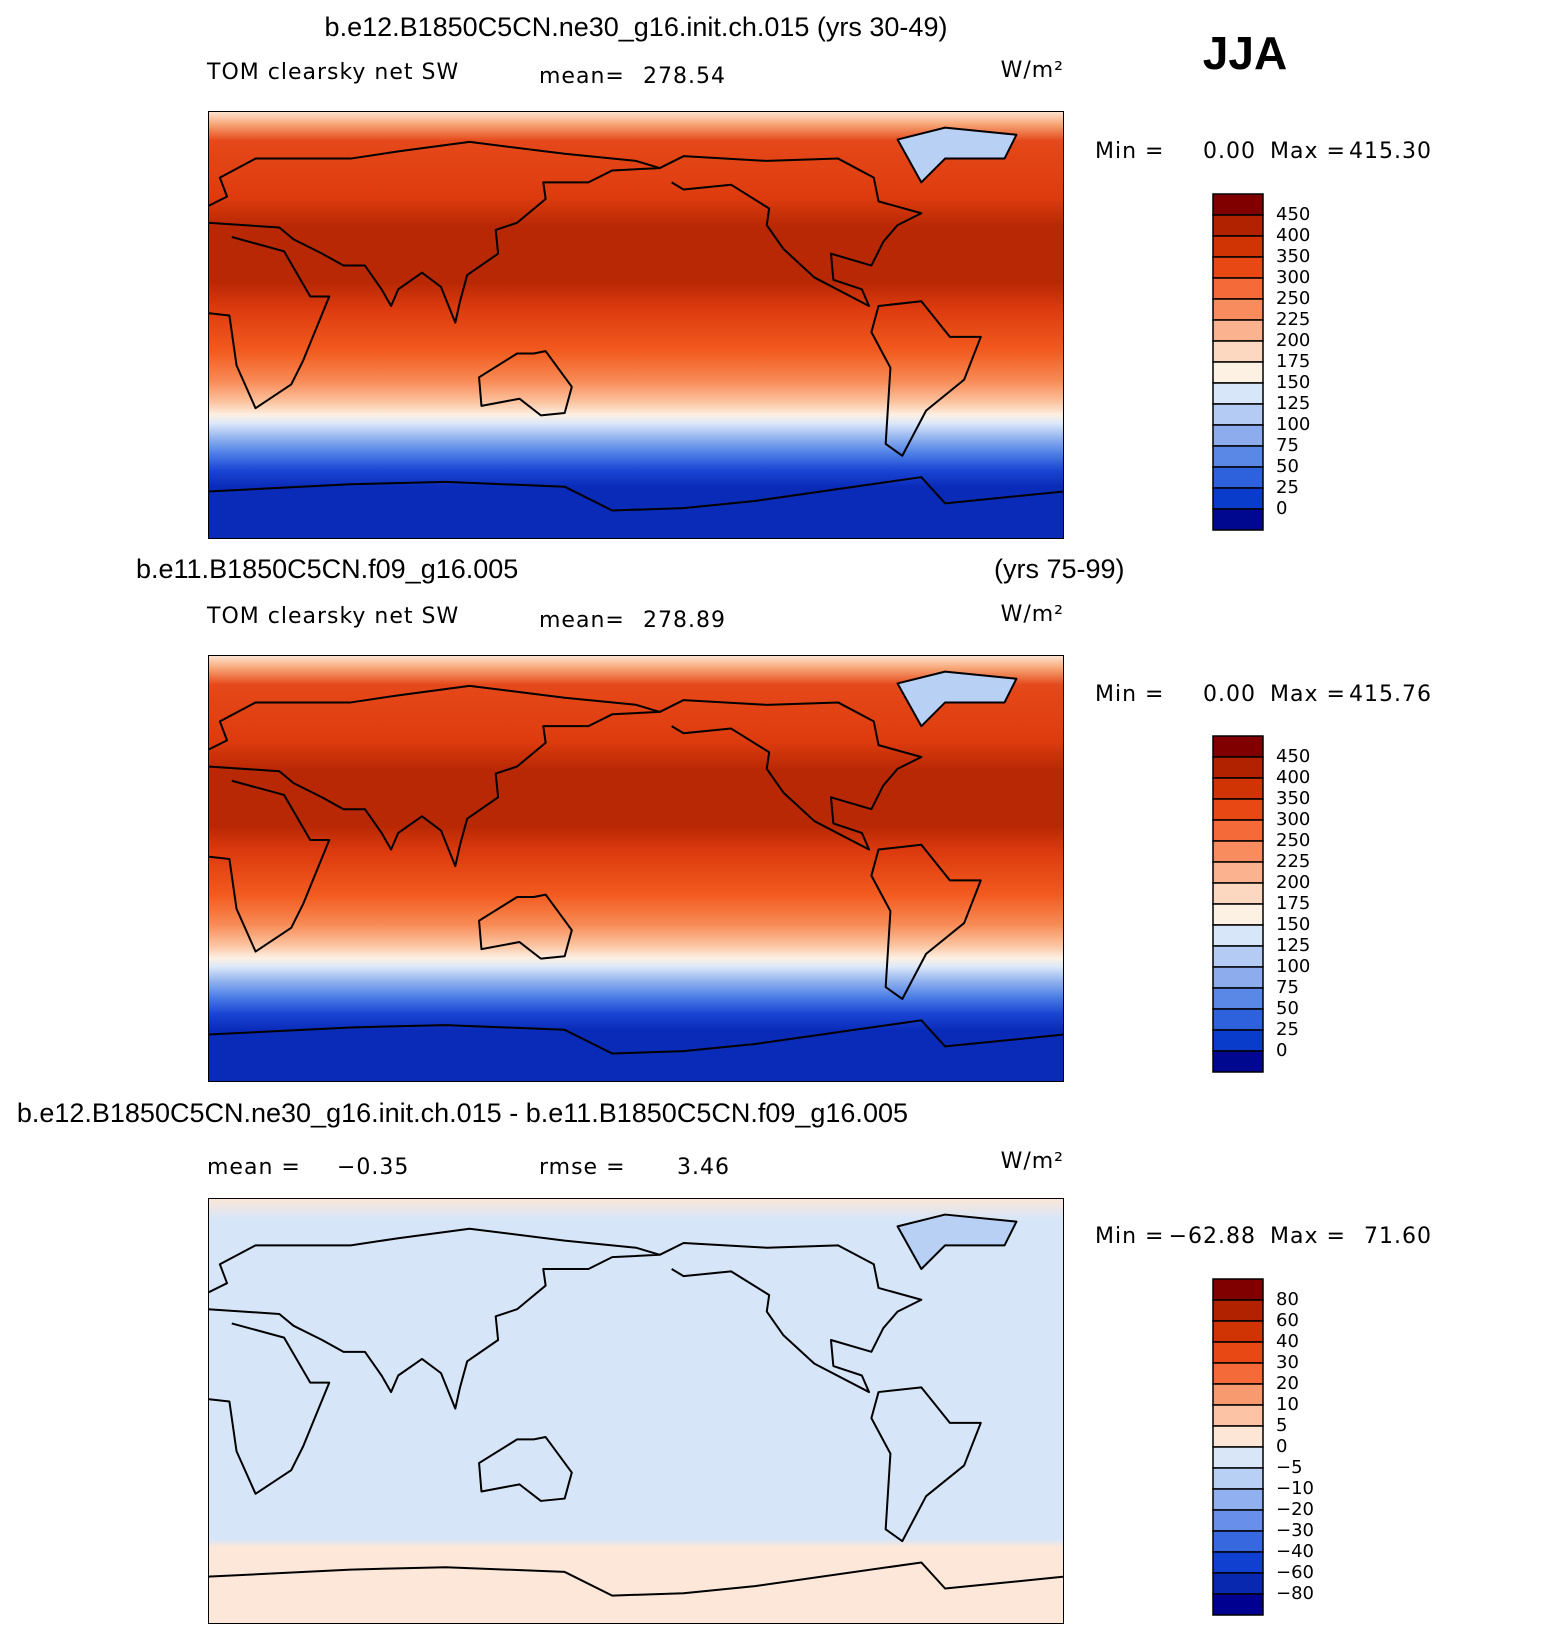  What do you see at coordinates (1287, 1404) in the screenshot?
I see `colorbar-label: 10` at bounding box center [1287, 1404].